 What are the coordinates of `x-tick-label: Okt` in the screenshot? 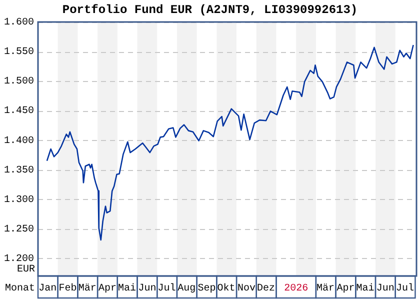 It's located at (226, 288).